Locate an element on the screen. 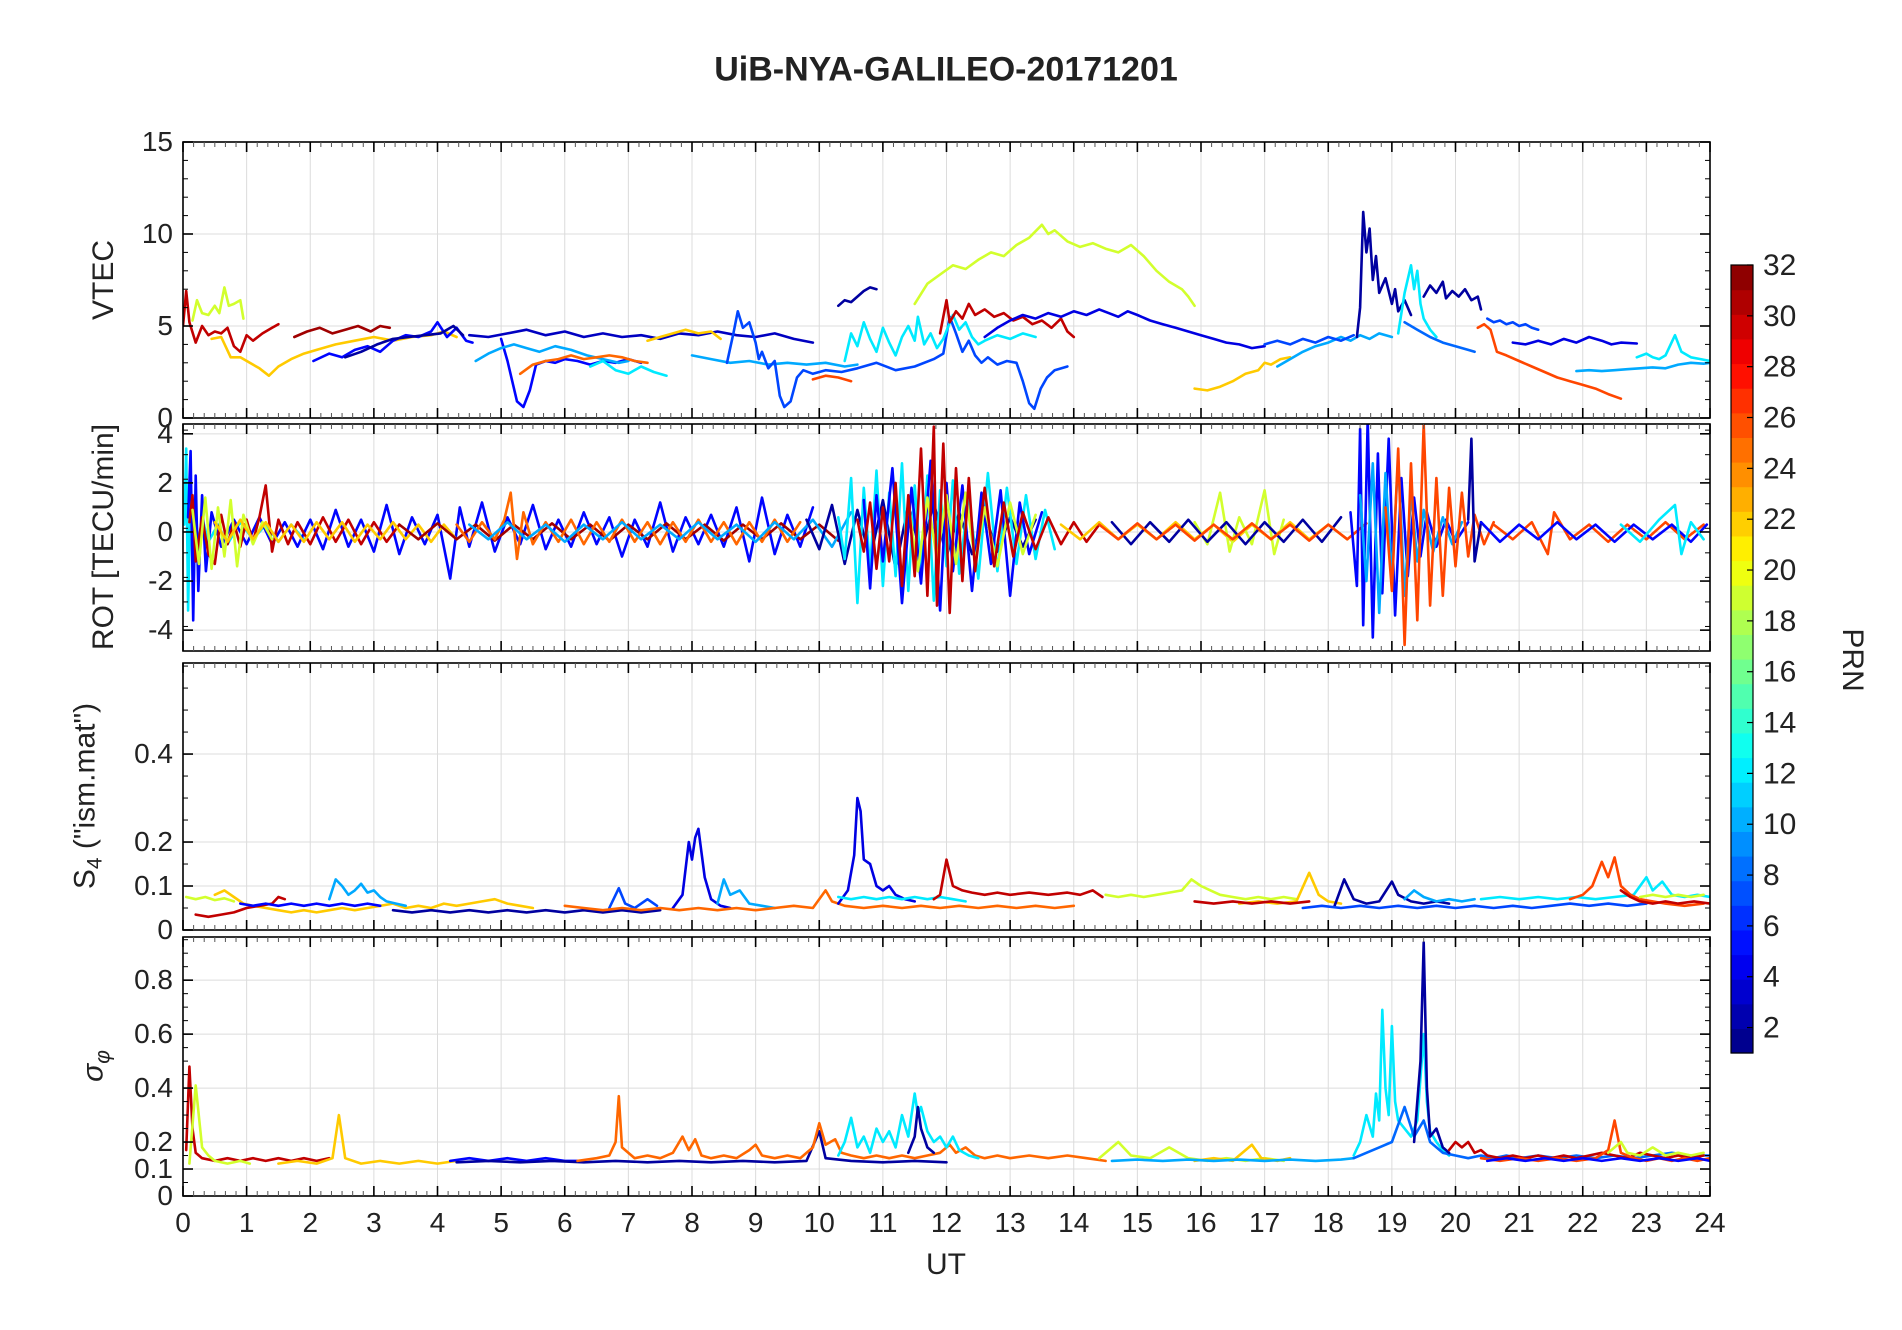 This screenshot has height=1330, width=1902. y-axis-label-rot: ROT [TECU/min] is located at coordinates (103, 537).